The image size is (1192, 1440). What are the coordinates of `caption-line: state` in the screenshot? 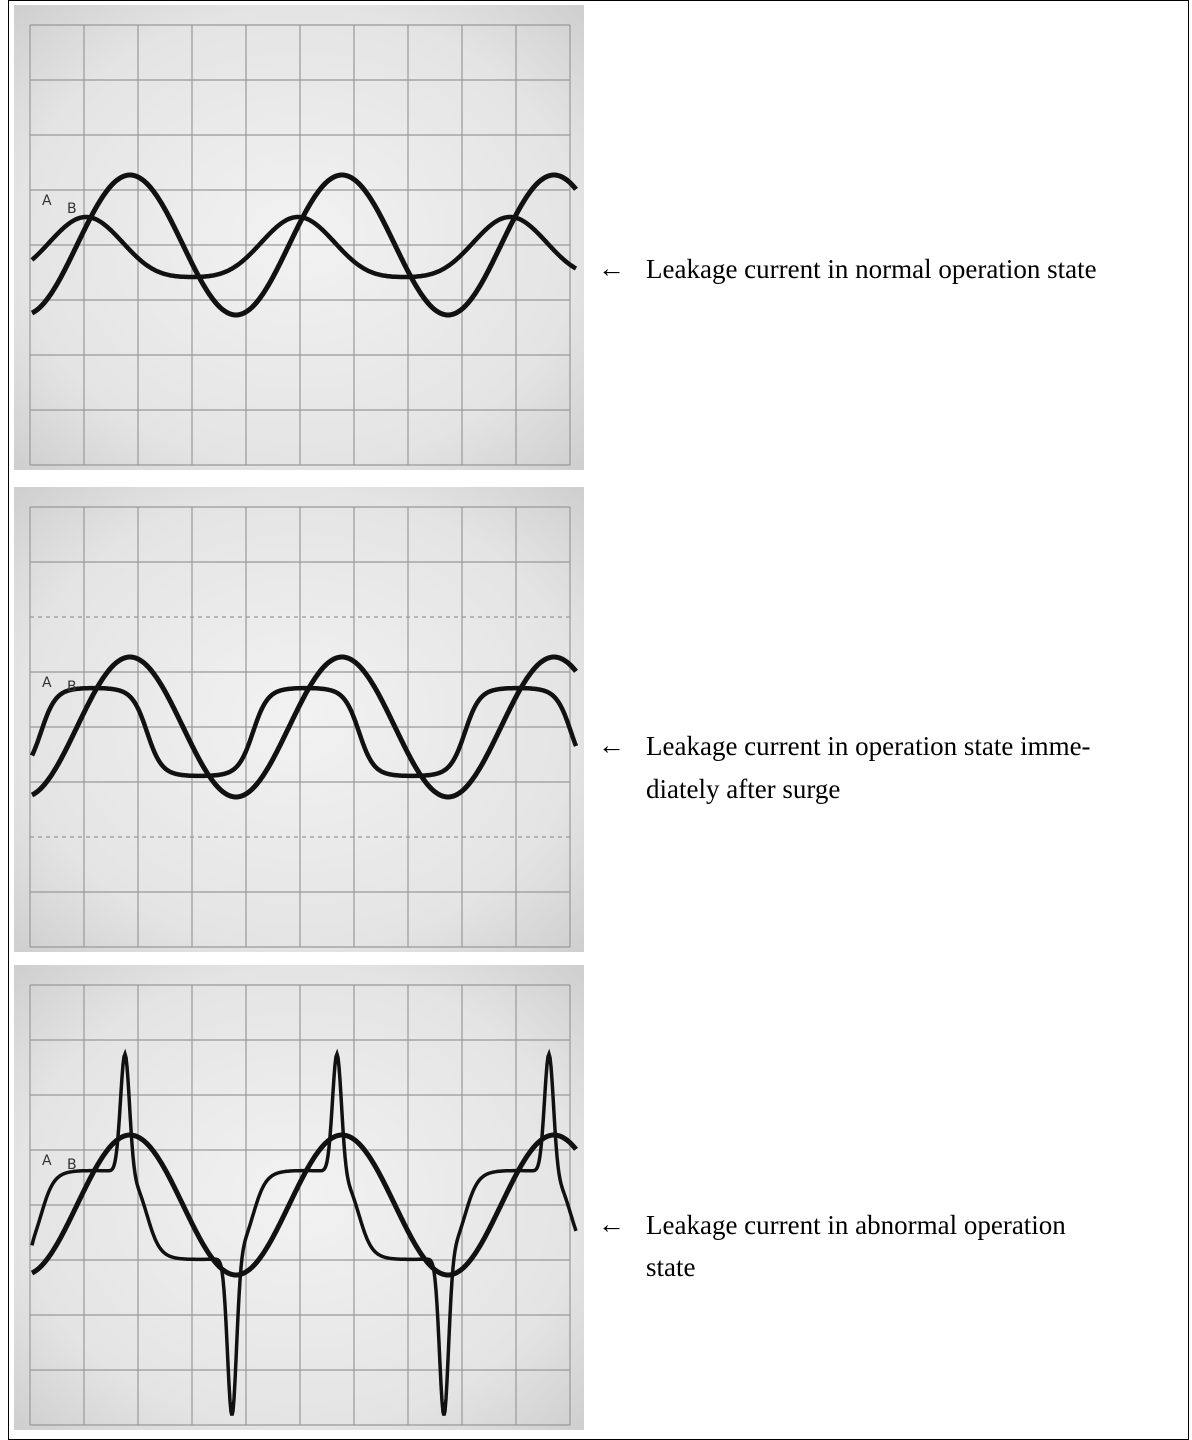 It's located at (671, 1267).